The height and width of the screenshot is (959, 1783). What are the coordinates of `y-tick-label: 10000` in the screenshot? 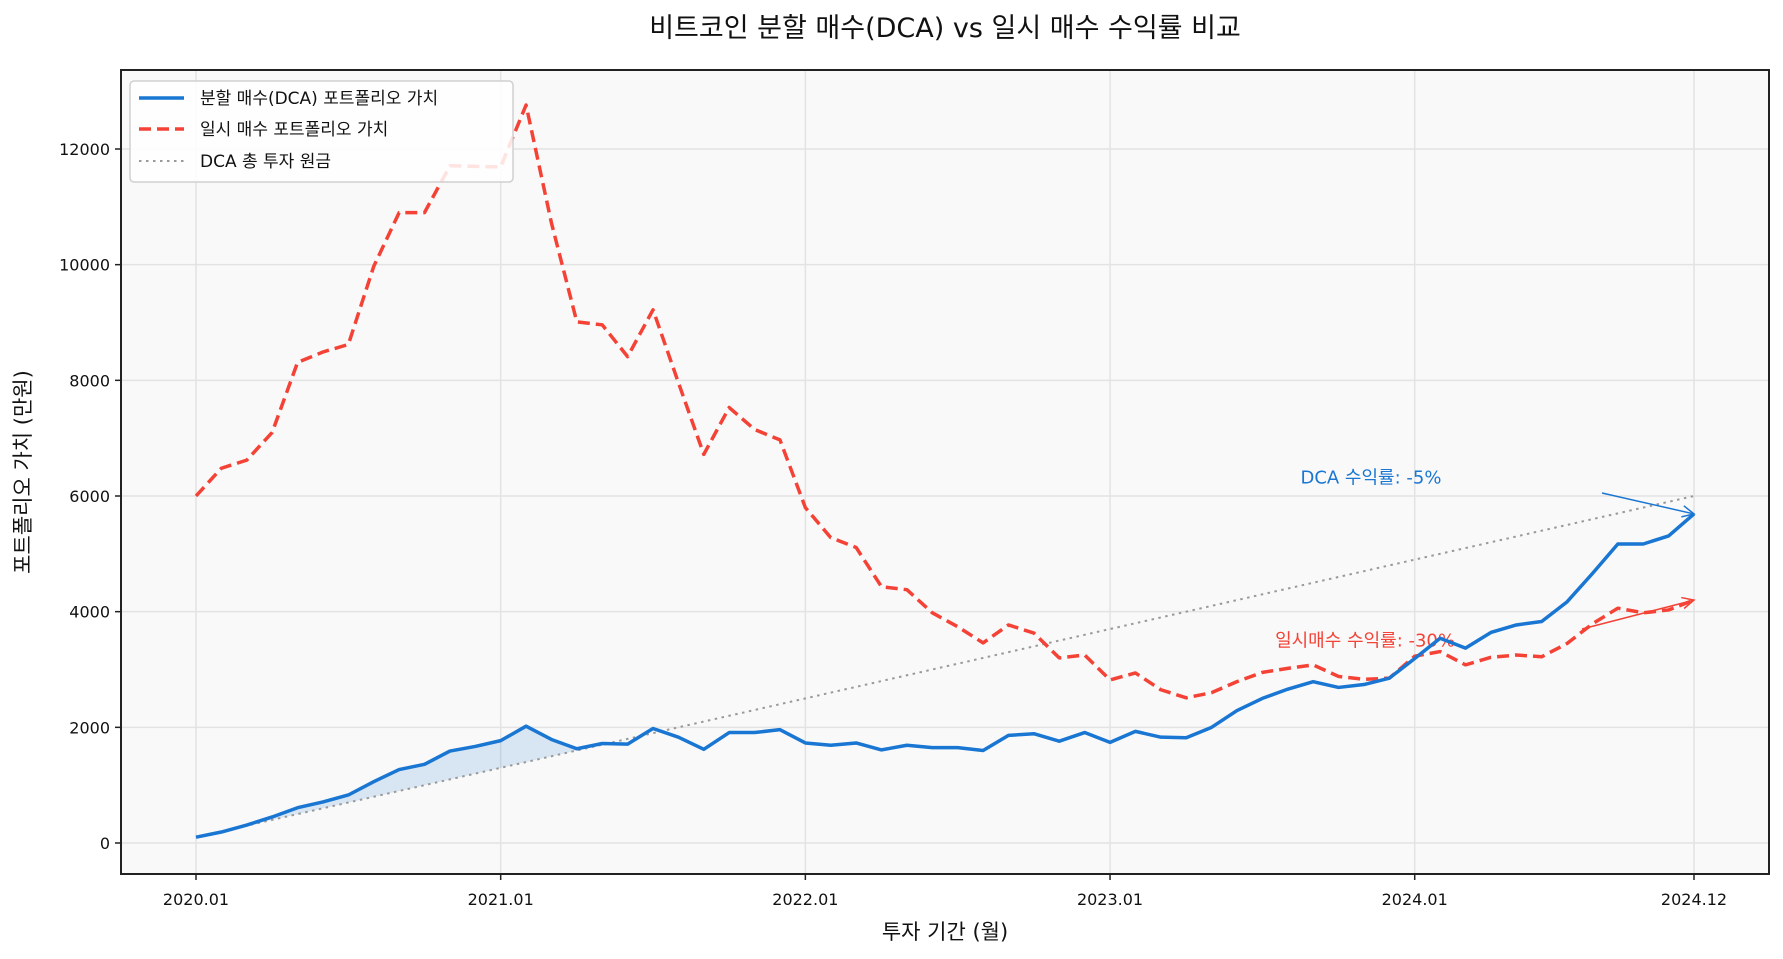 It's located at (84, 265).